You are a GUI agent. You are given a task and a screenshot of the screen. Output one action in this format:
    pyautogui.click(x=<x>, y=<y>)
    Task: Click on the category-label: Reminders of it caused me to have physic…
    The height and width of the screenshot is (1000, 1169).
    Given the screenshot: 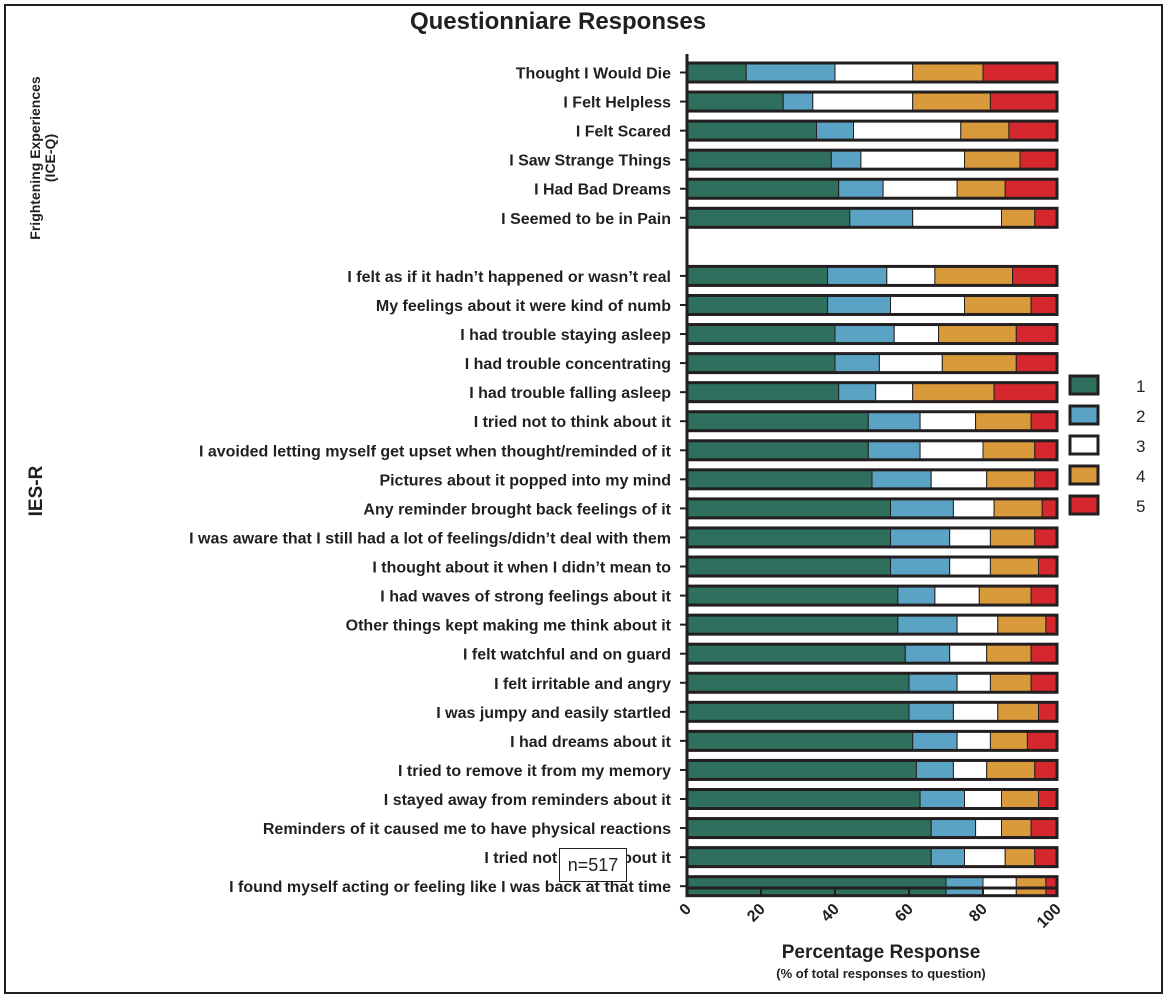 What is the action you would take?
    pyautogui.click(x=467, y=829)
    